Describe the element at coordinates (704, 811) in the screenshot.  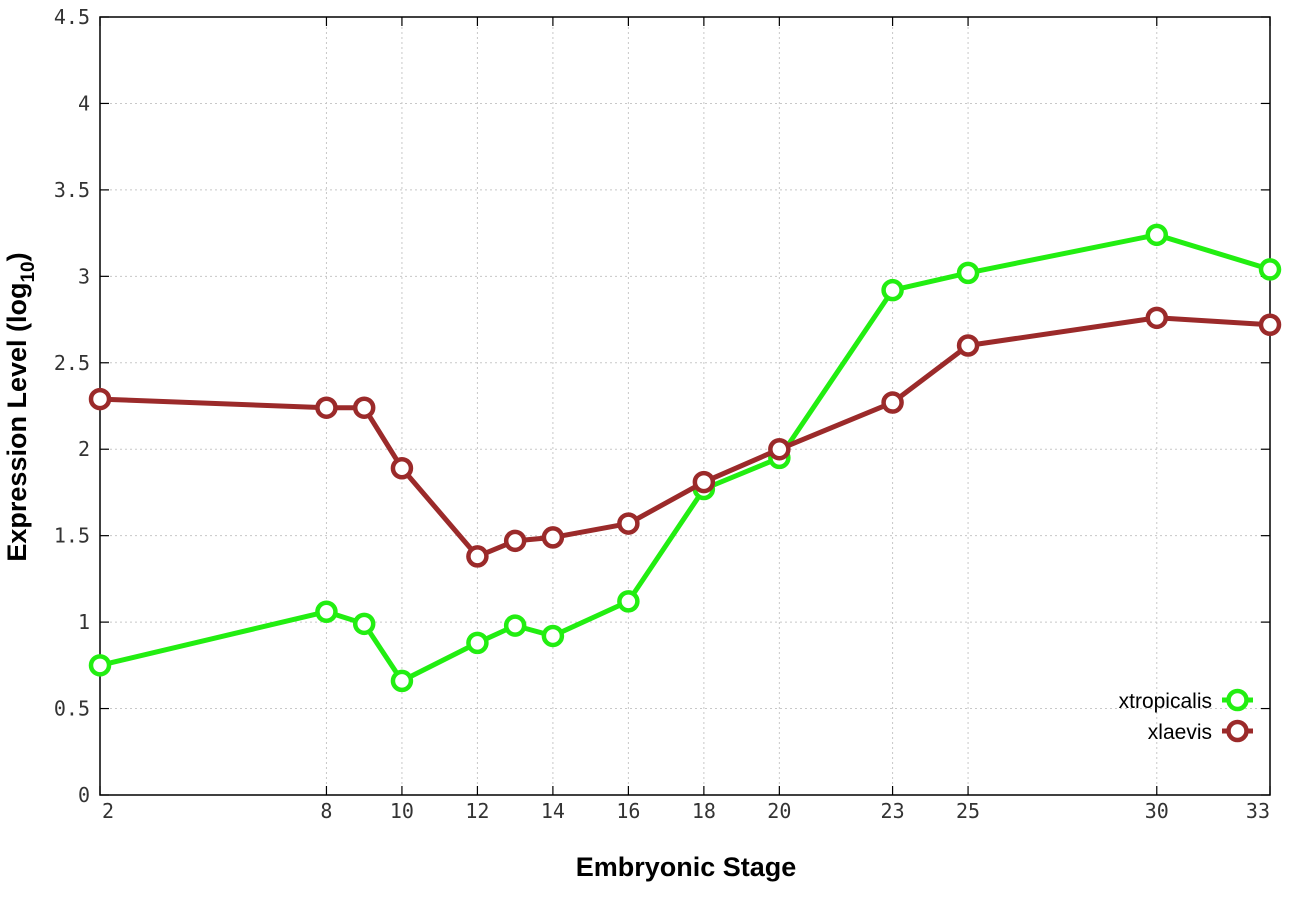
I see `x-tick-label: 18` at that location.